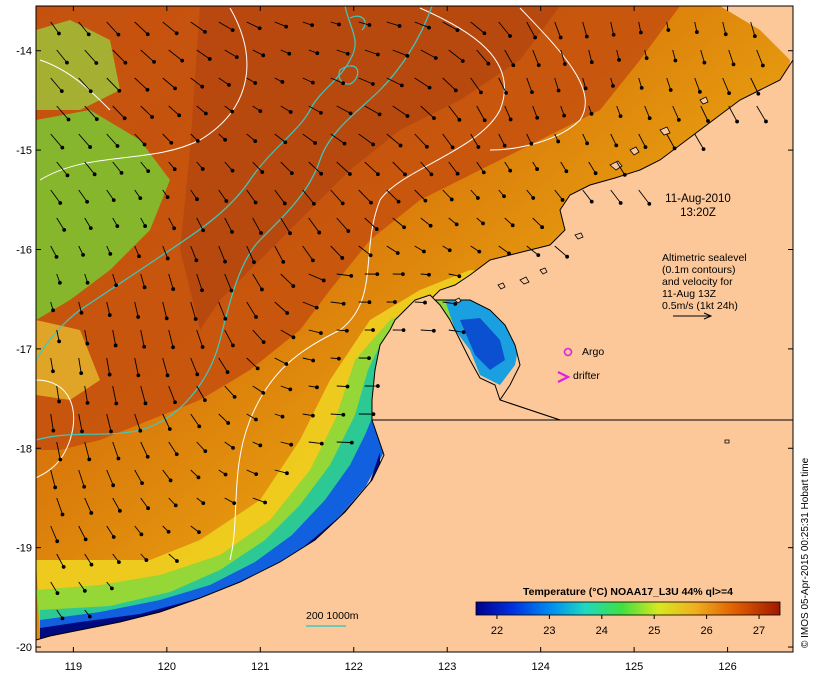 The width and height of the screenshot is (820, 680). Describe the element at coordinates (447, 667) in the screenshot. I see `lon-tick-label: 123` at that location.